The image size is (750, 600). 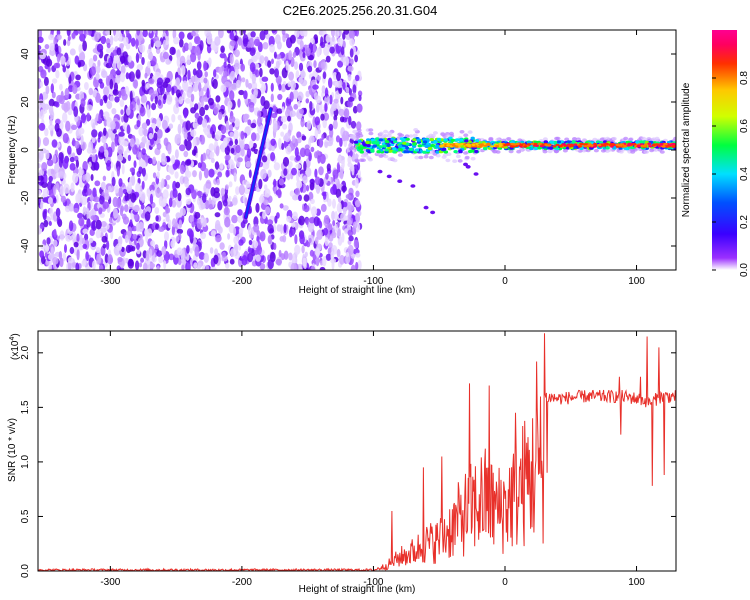 What do you see at coordinates (25, 245) in the screenshot?
I see `spectrogram-y-tick-label: -40` at bounding box center [25, 245].